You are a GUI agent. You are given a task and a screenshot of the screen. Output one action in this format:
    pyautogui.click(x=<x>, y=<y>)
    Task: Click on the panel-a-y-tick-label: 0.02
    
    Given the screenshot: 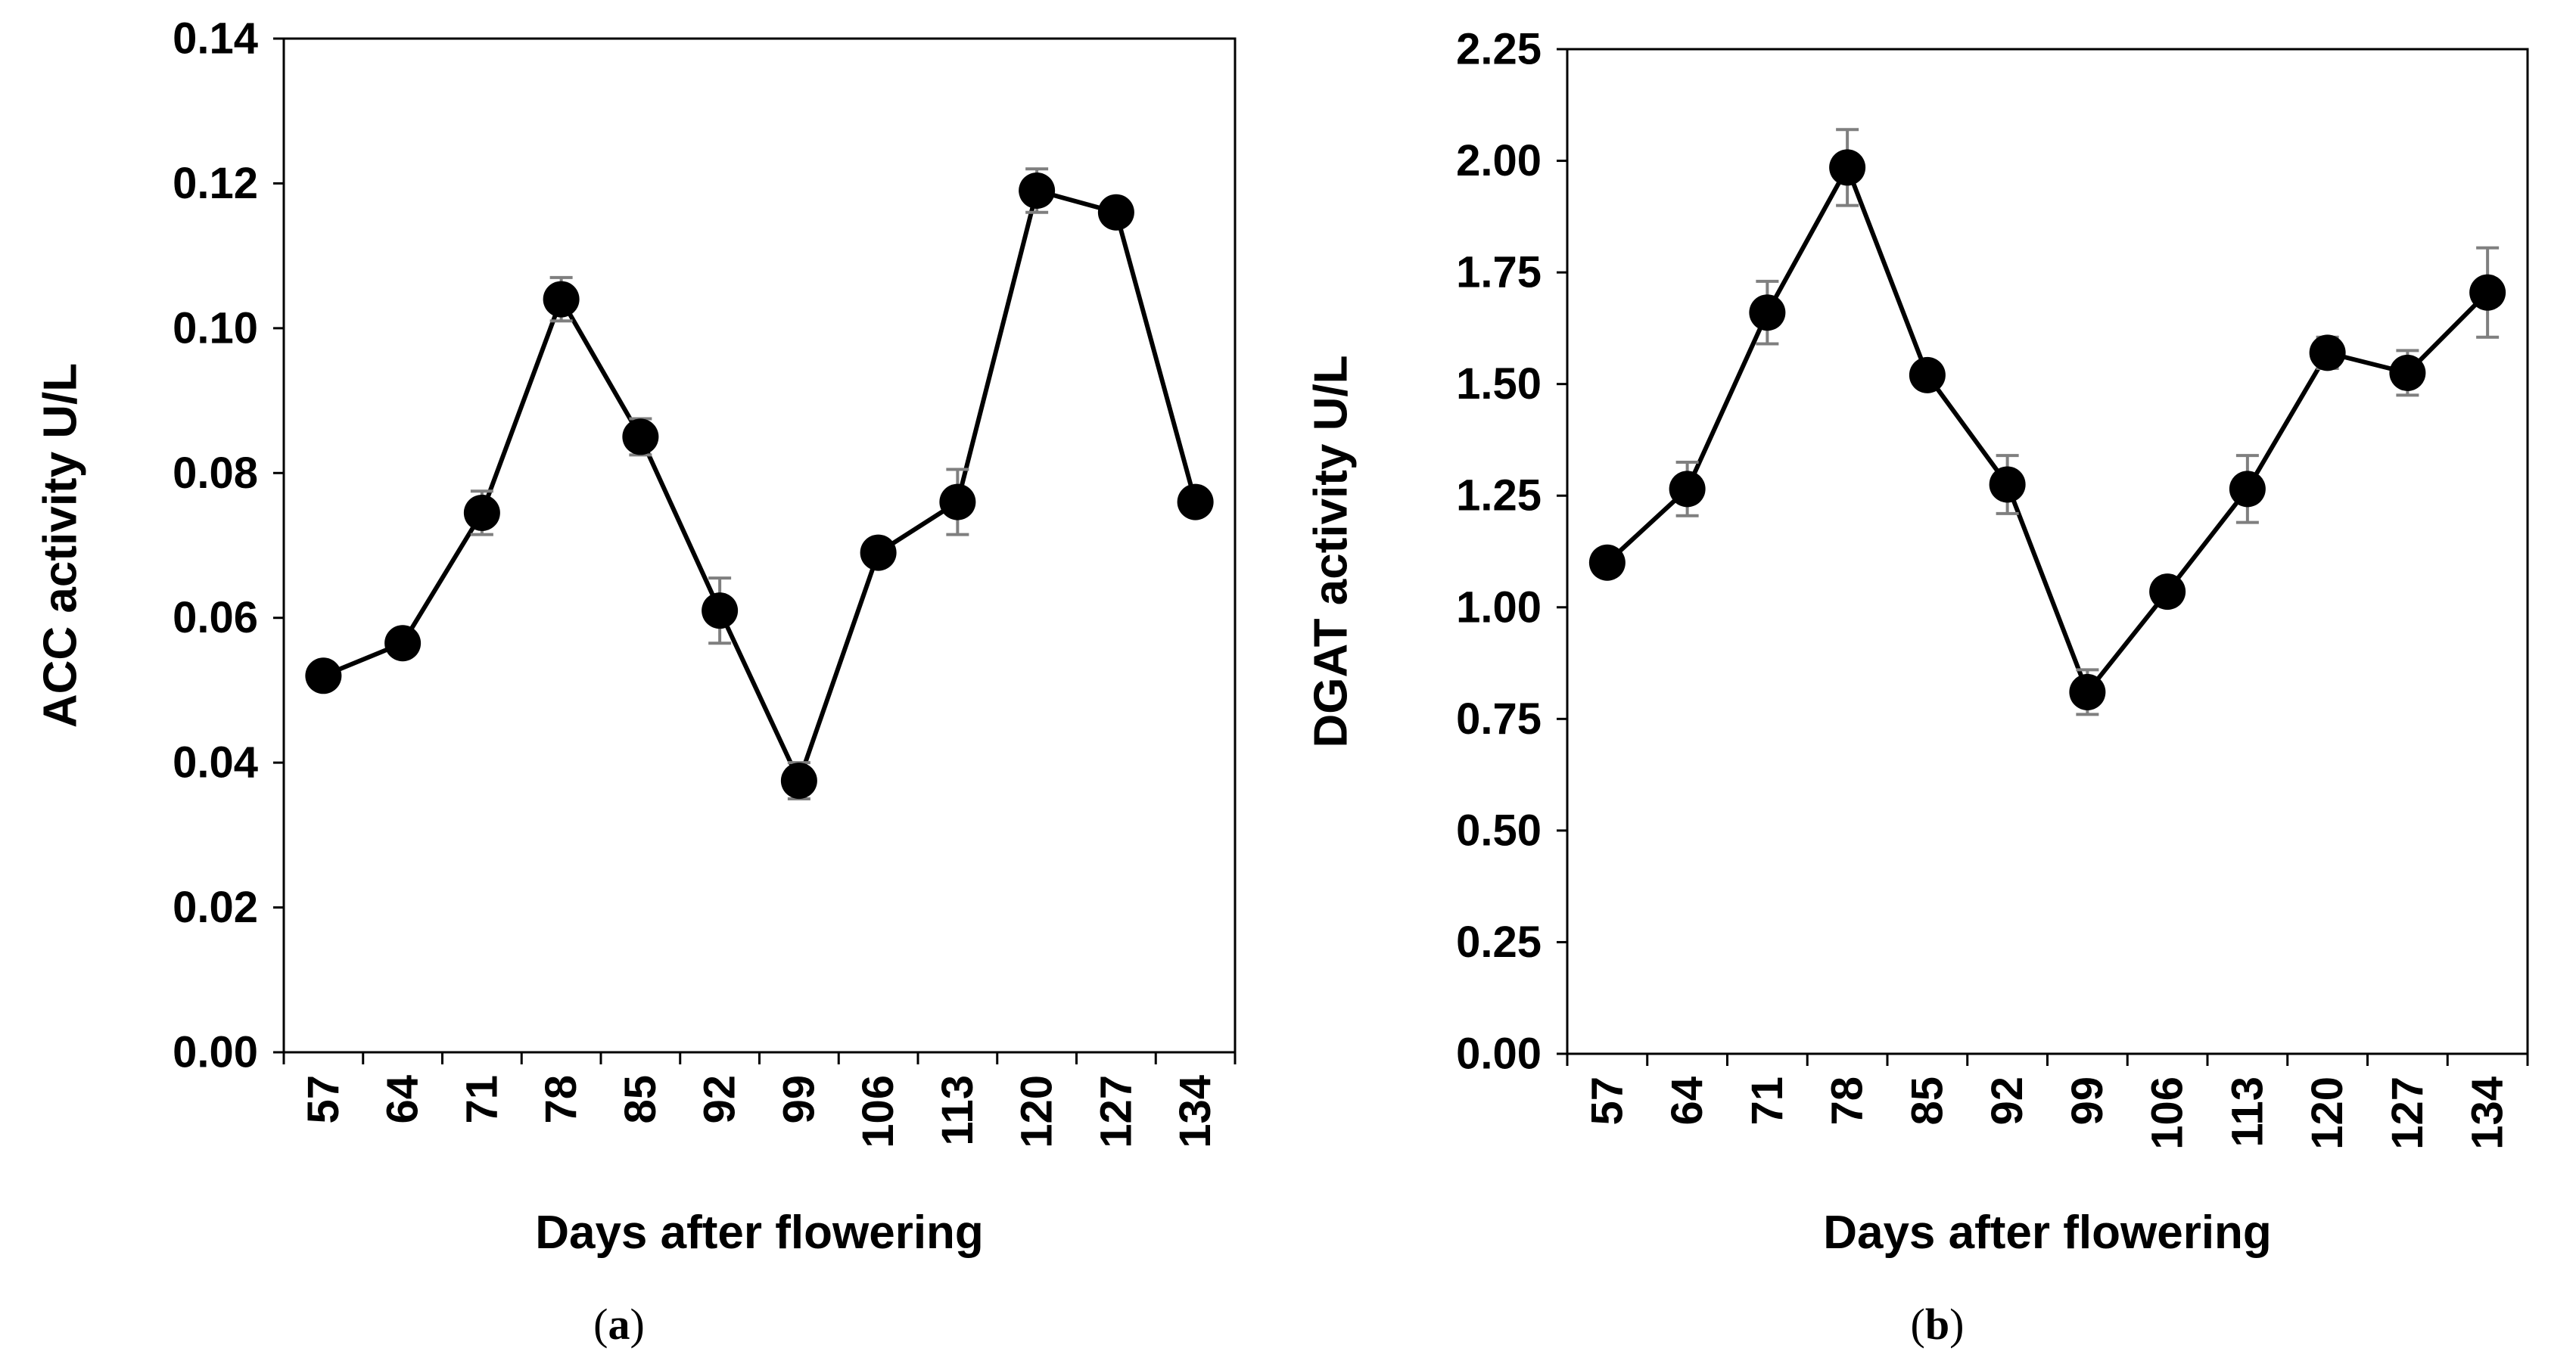 What is the action you would take?
    pyautogui.click(x=215, y=907)
    